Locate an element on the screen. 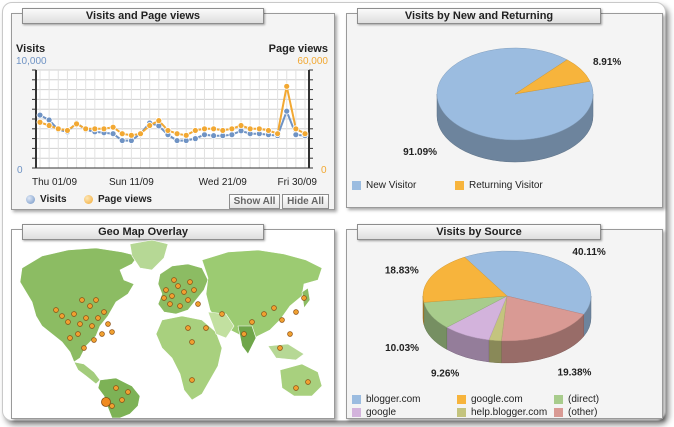 The height and width of the screenshot is (427, 674). pie-slice-google-com is located at coordinates (465, 279).